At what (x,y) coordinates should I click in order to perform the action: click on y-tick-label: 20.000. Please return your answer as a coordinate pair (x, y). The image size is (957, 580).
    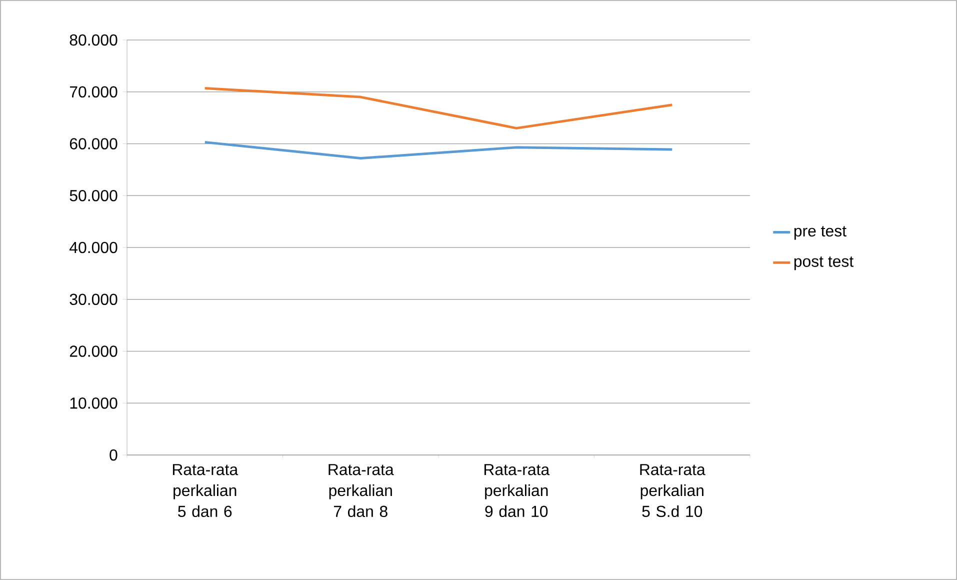
    Looking at the image, I should click on (94, 351).